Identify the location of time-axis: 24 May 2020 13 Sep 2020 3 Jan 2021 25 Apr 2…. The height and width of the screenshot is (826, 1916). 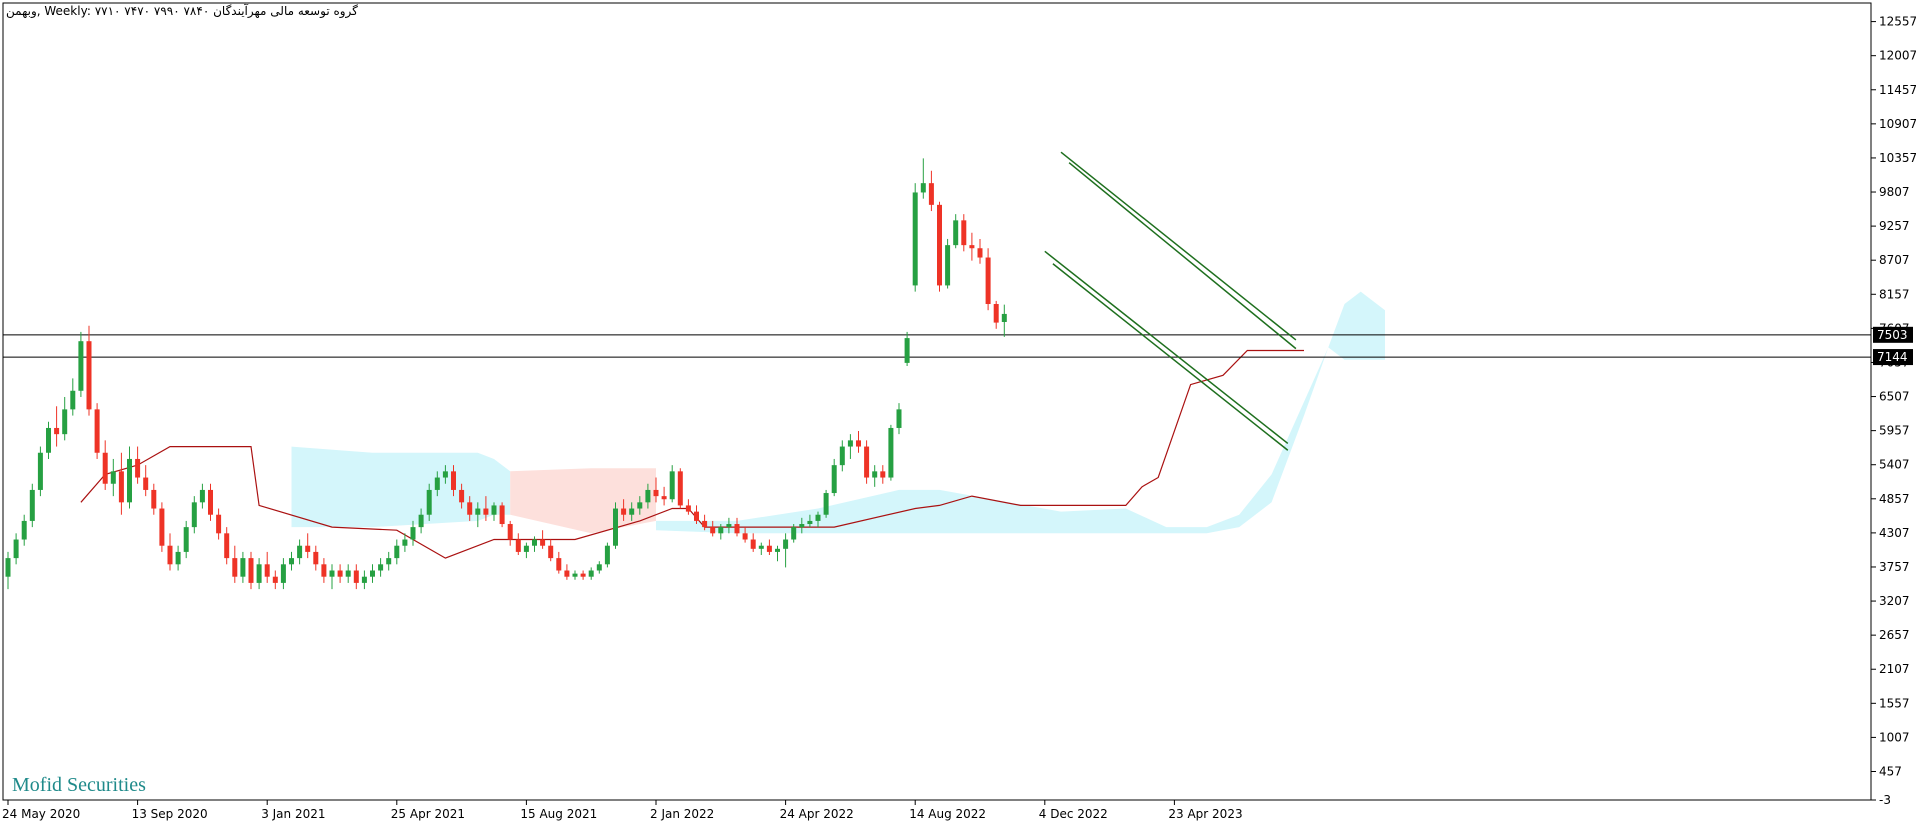
(622, 810).